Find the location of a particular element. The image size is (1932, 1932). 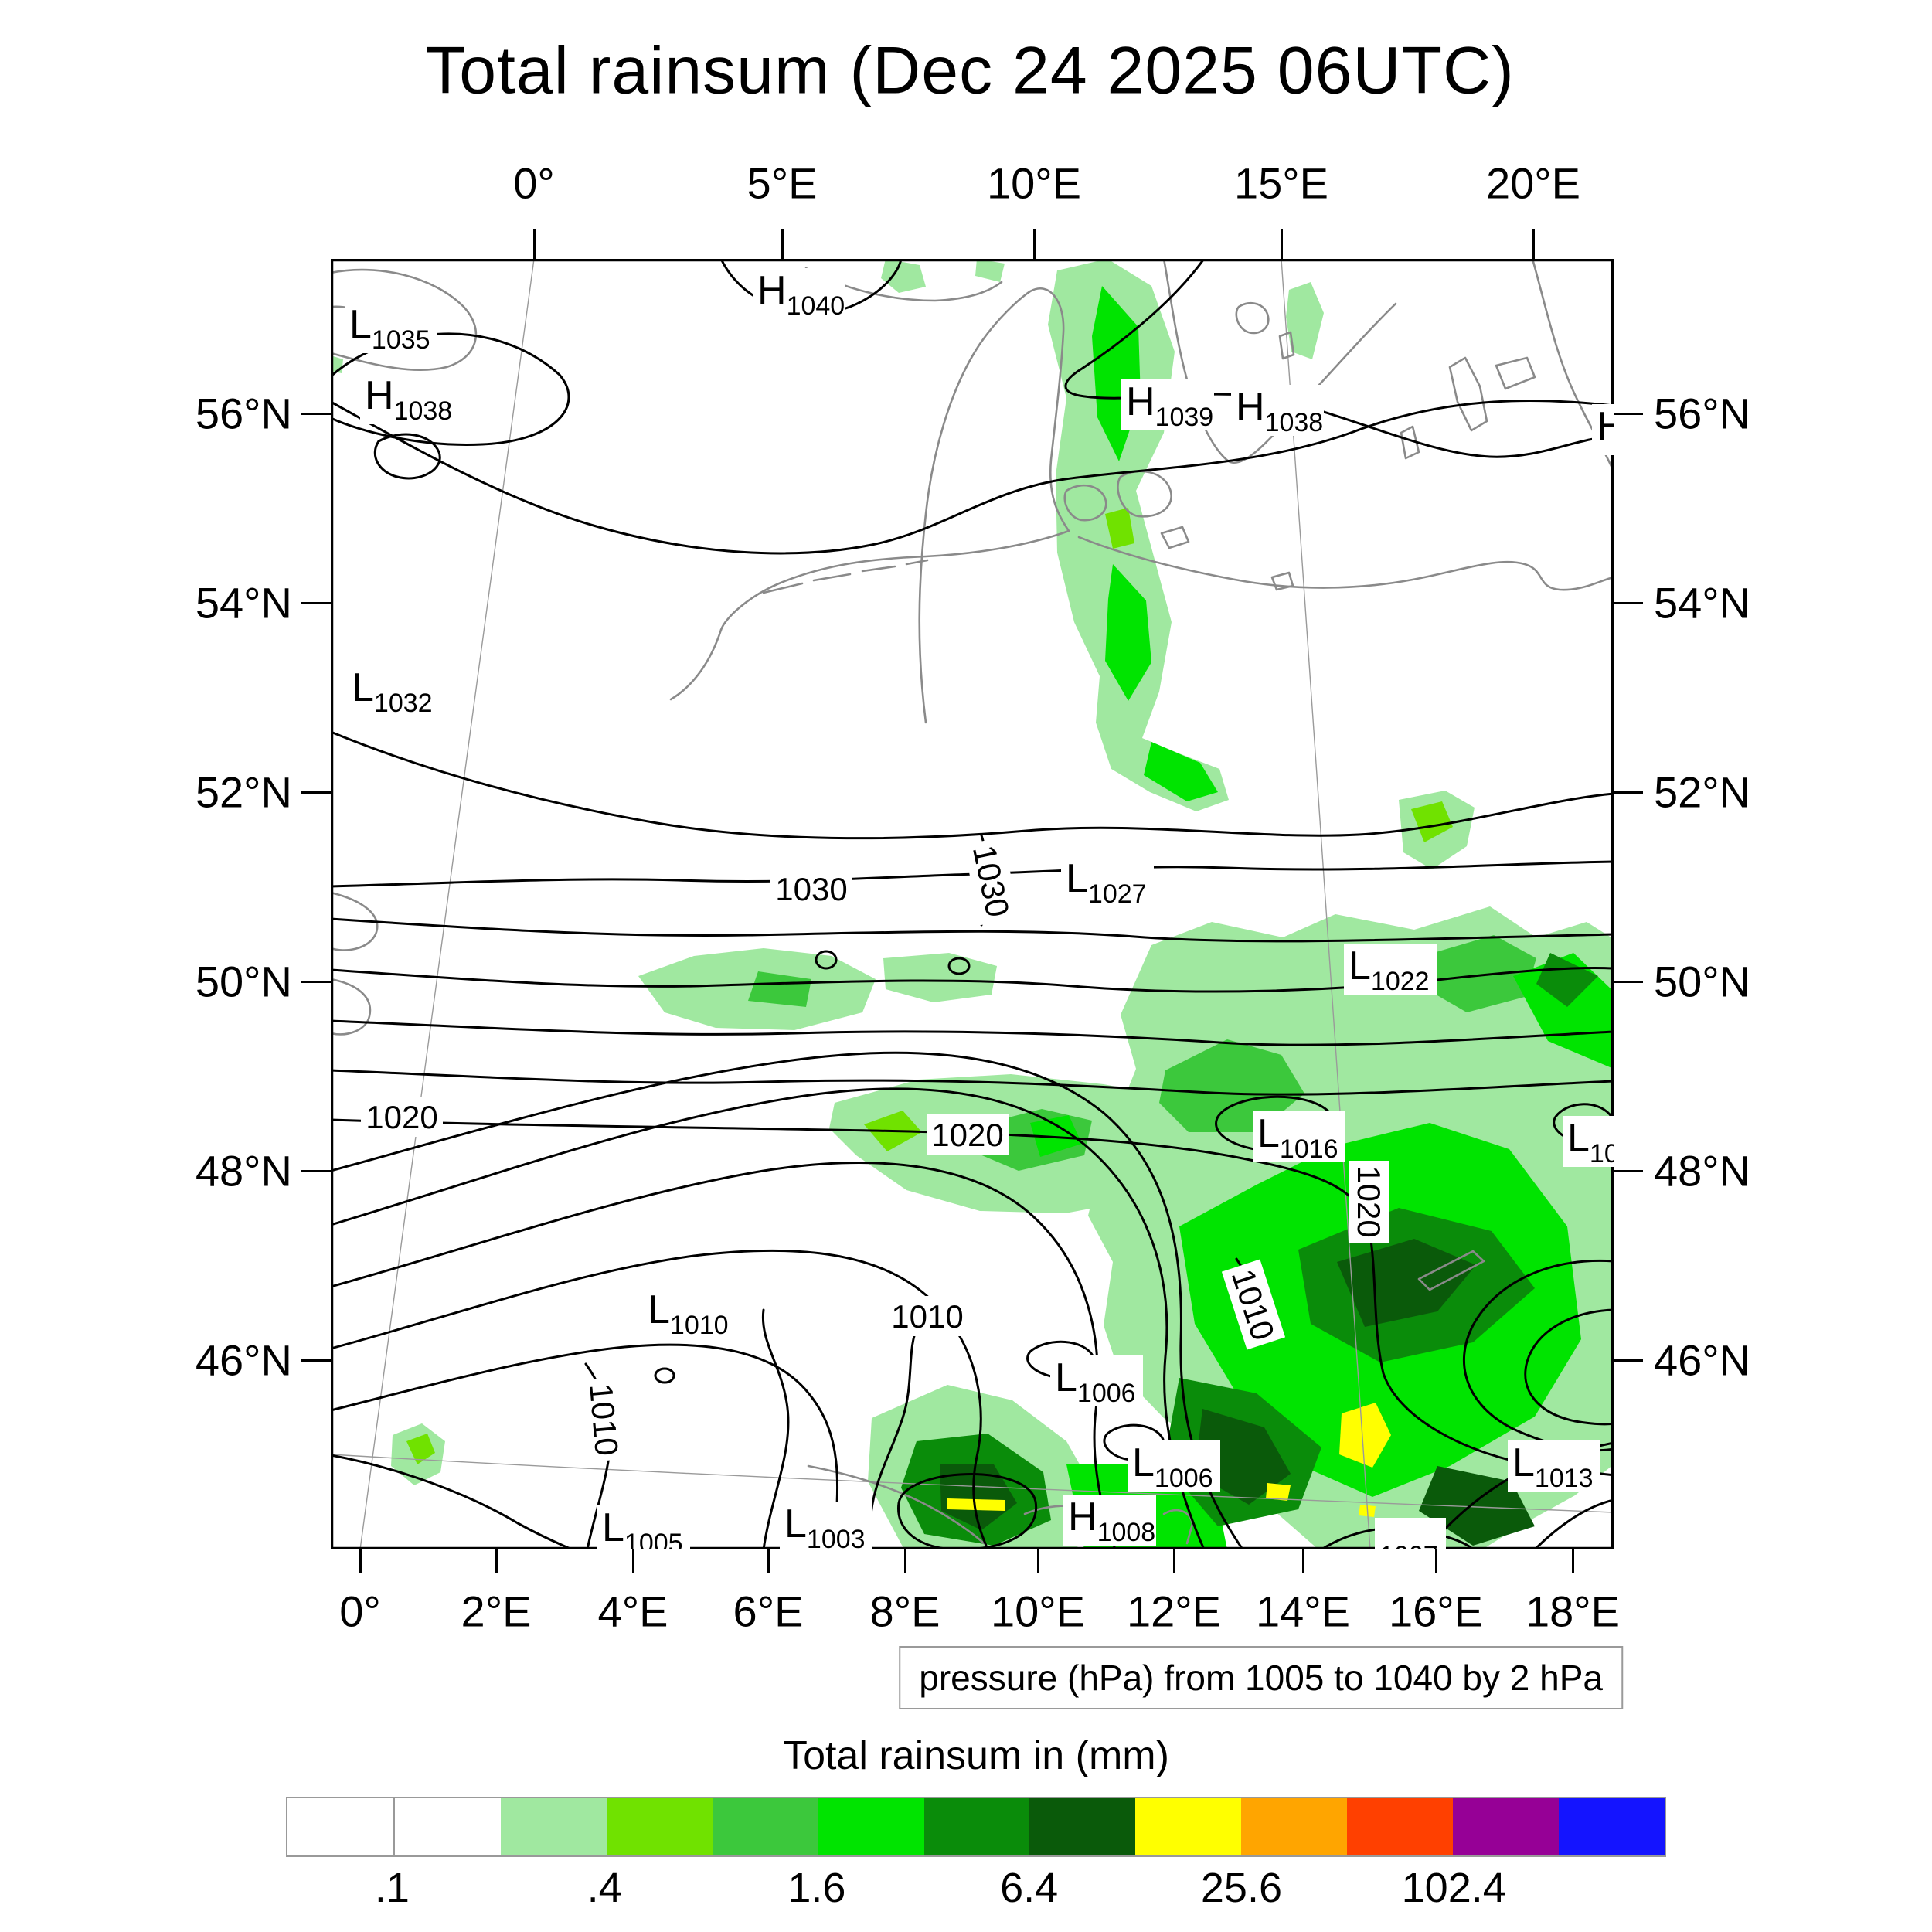

coast-german-bight is located at coordinates (894, 580).